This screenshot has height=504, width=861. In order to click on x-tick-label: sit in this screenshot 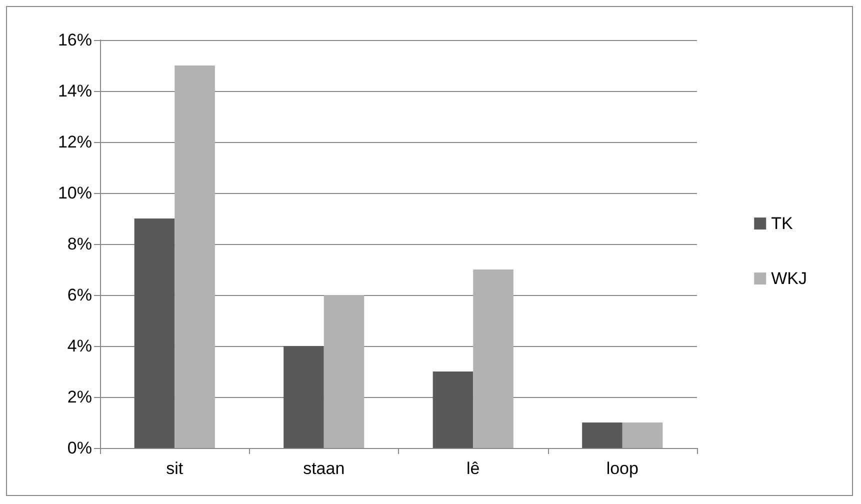, I will do `click(175, 468)`.